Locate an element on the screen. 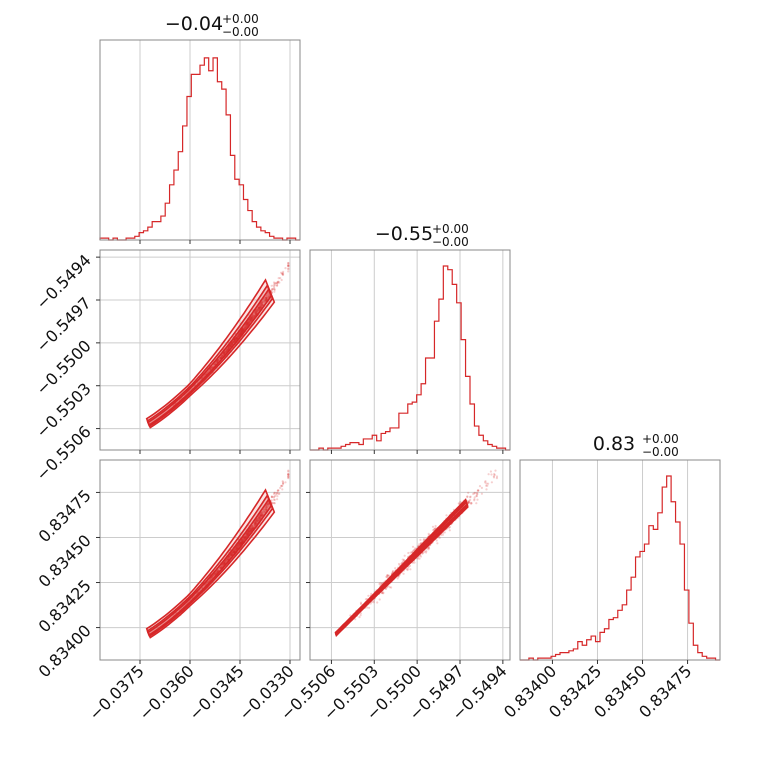 Image resolution: width=760 pixels, height=760 pixels. hist-frame is located at coordinates (200, 140).